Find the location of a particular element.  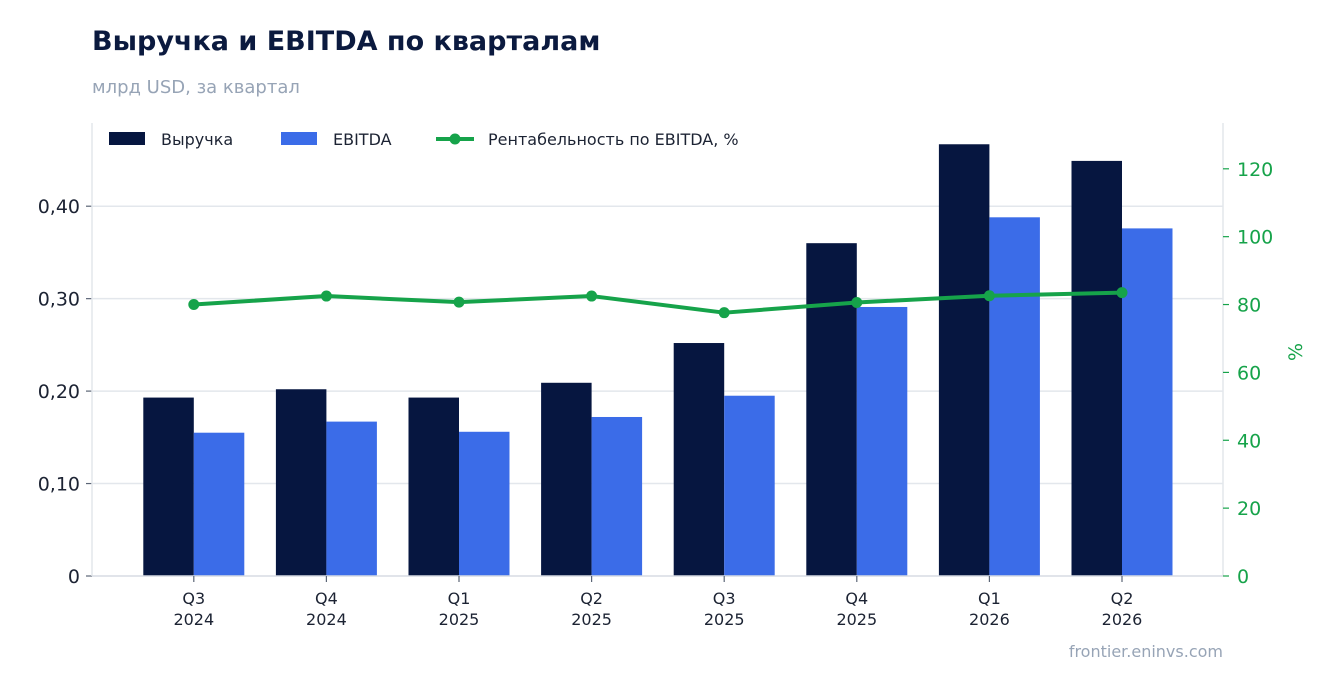

source-credit: frontier.eninvs.com is located at coordinates (1145, 651).